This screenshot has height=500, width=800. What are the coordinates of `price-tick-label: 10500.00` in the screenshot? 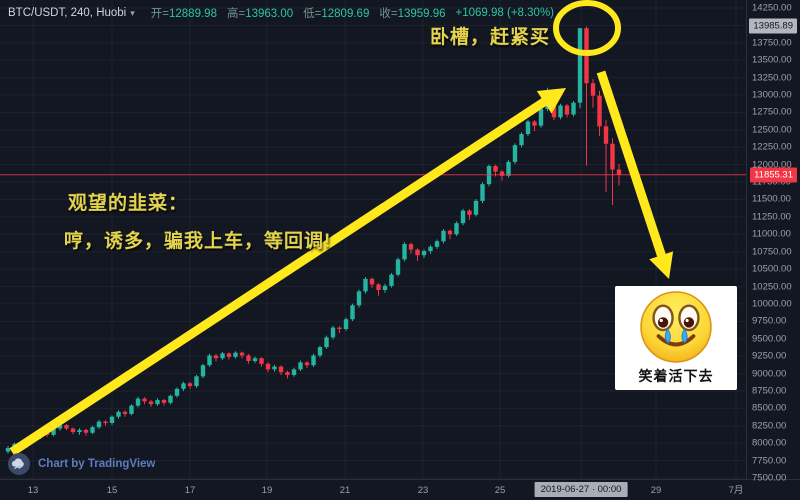 It's located at (772, 269).